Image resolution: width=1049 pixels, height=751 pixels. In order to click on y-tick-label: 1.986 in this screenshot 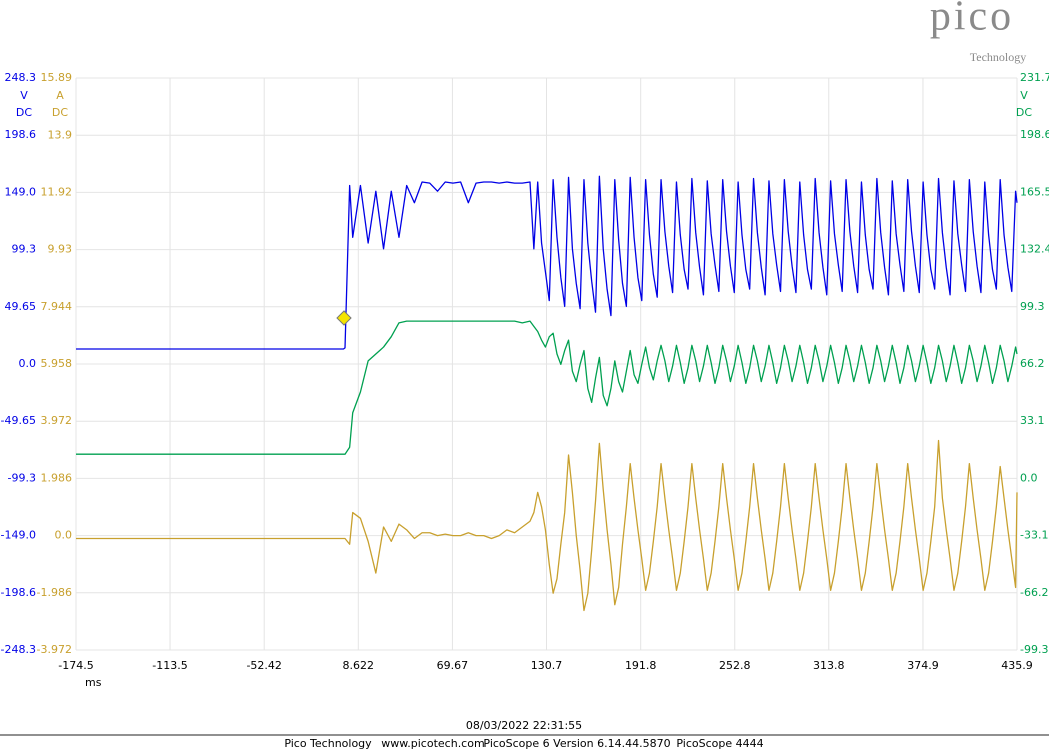, I will do `click(57, 477)`.